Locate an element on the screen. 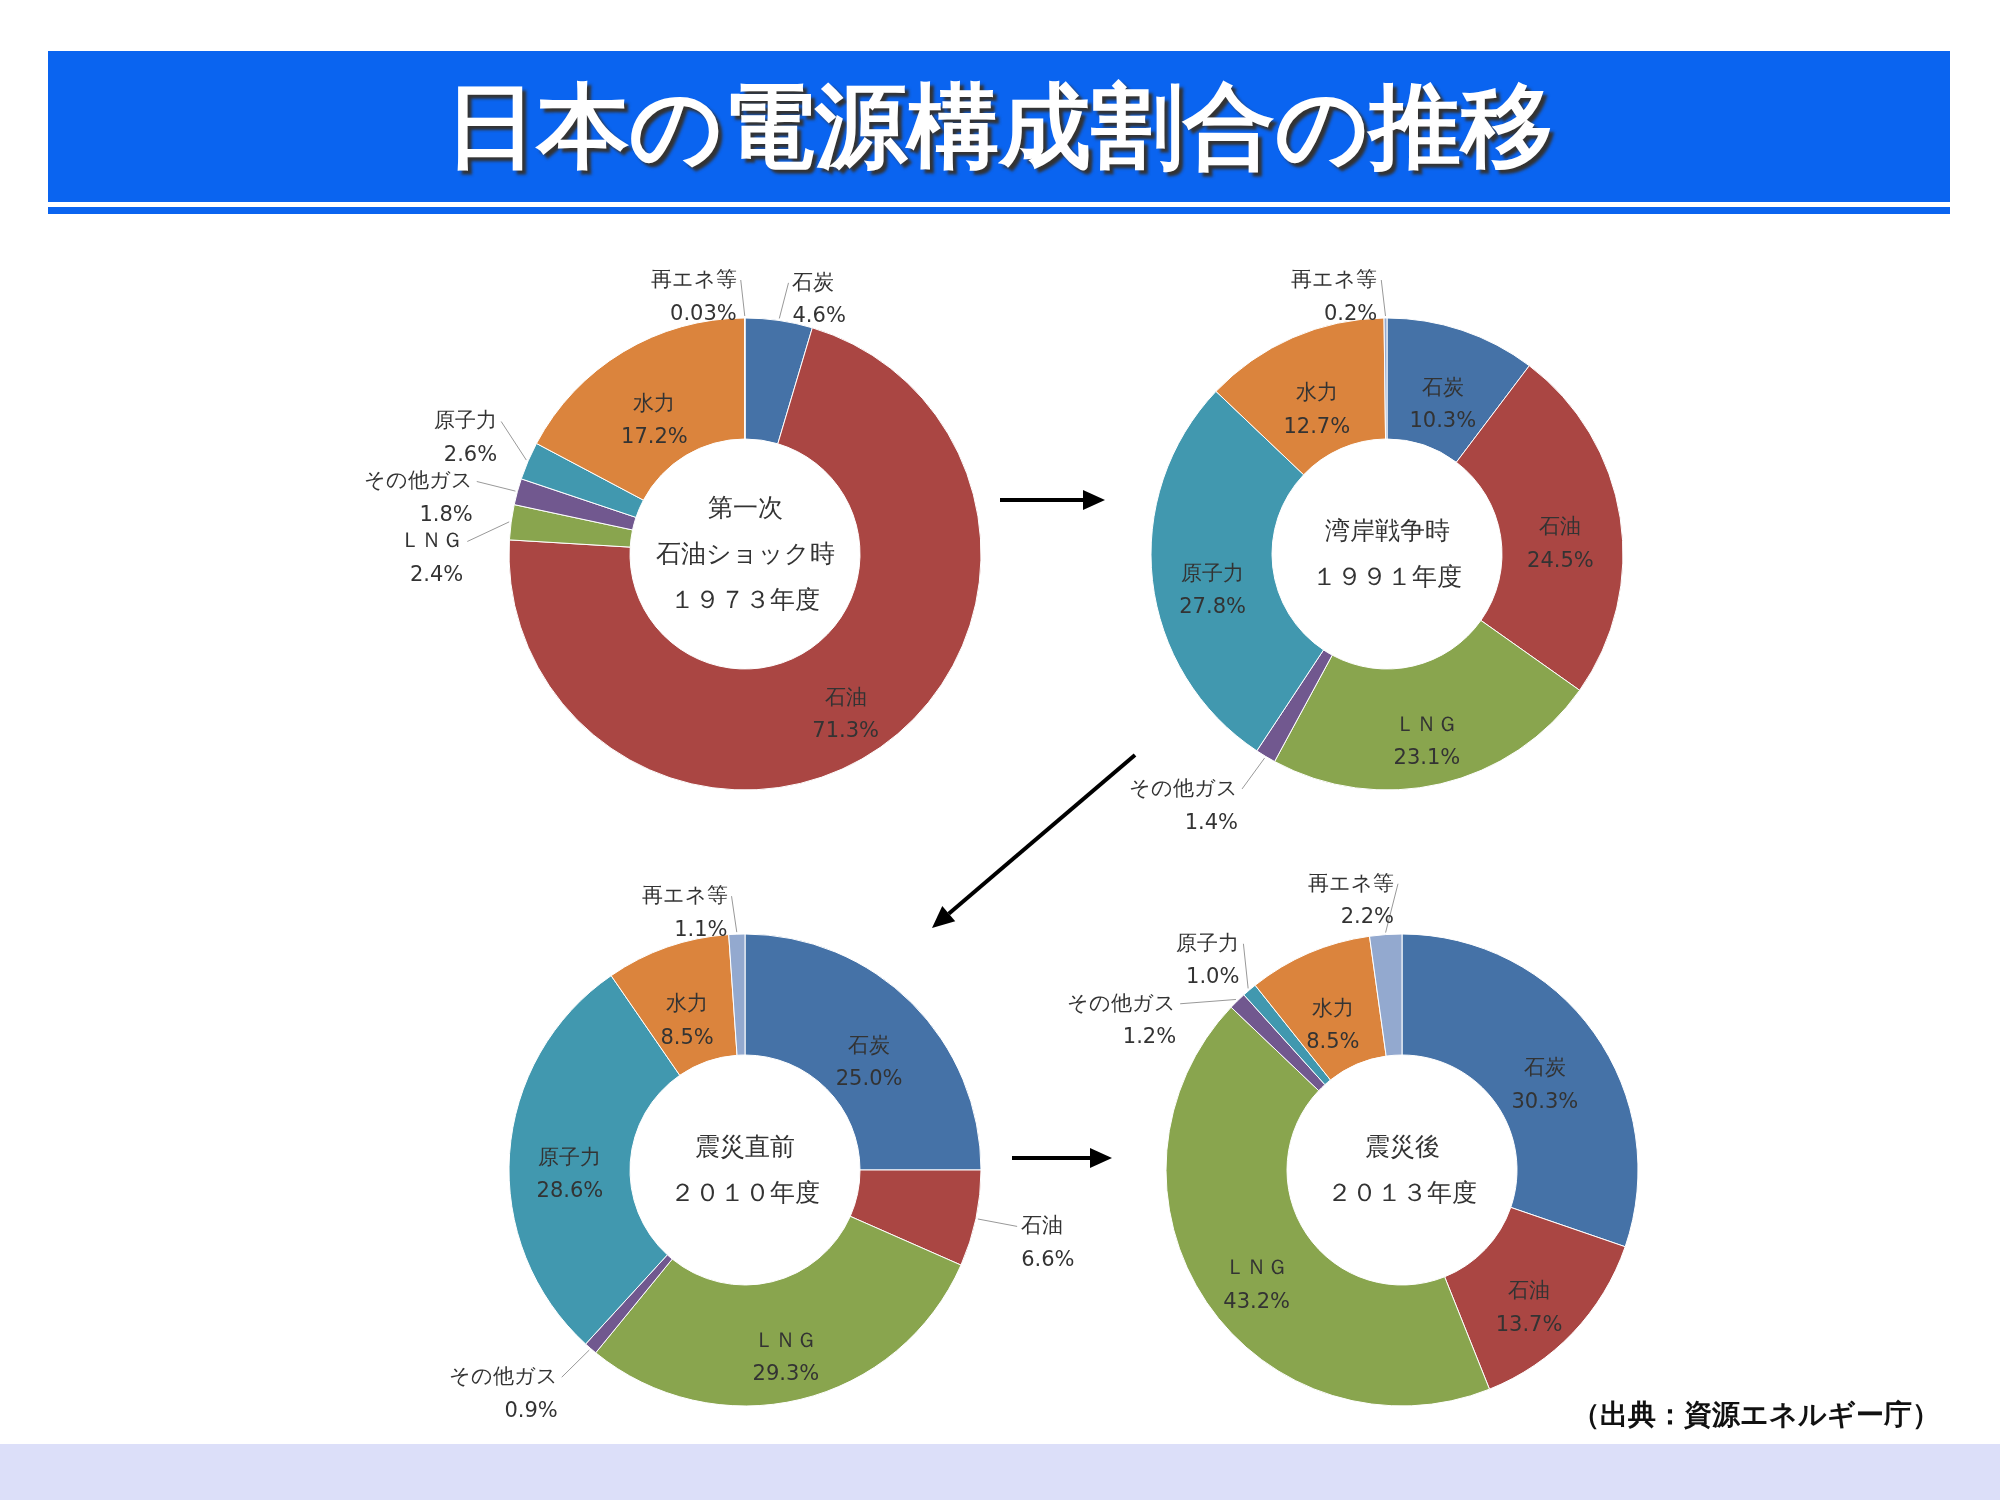 The width and height of the screenshot is (2000, 1500). data-label: 1.4% is located at coordinates (1211, 821).